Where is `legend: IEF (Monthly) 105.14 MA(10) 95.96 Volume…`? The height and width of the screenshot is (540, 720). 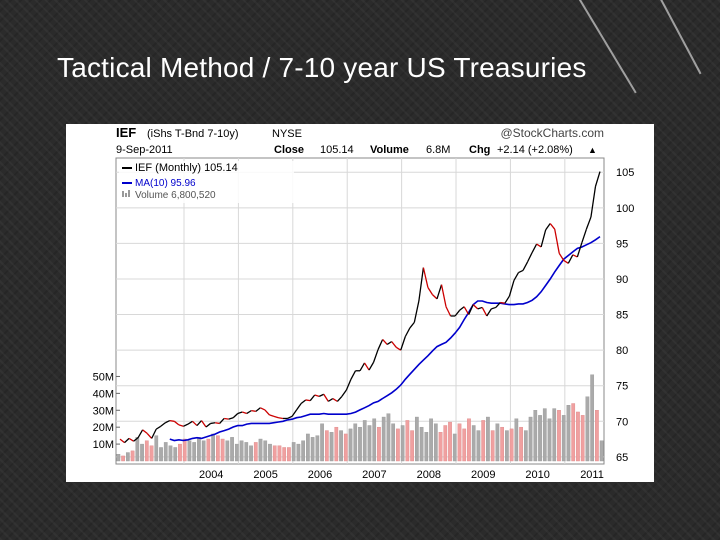 legend: IEF (Monthly) 105.14 MA(10) 95.96 Volume… is located at coordinates (206, 182).